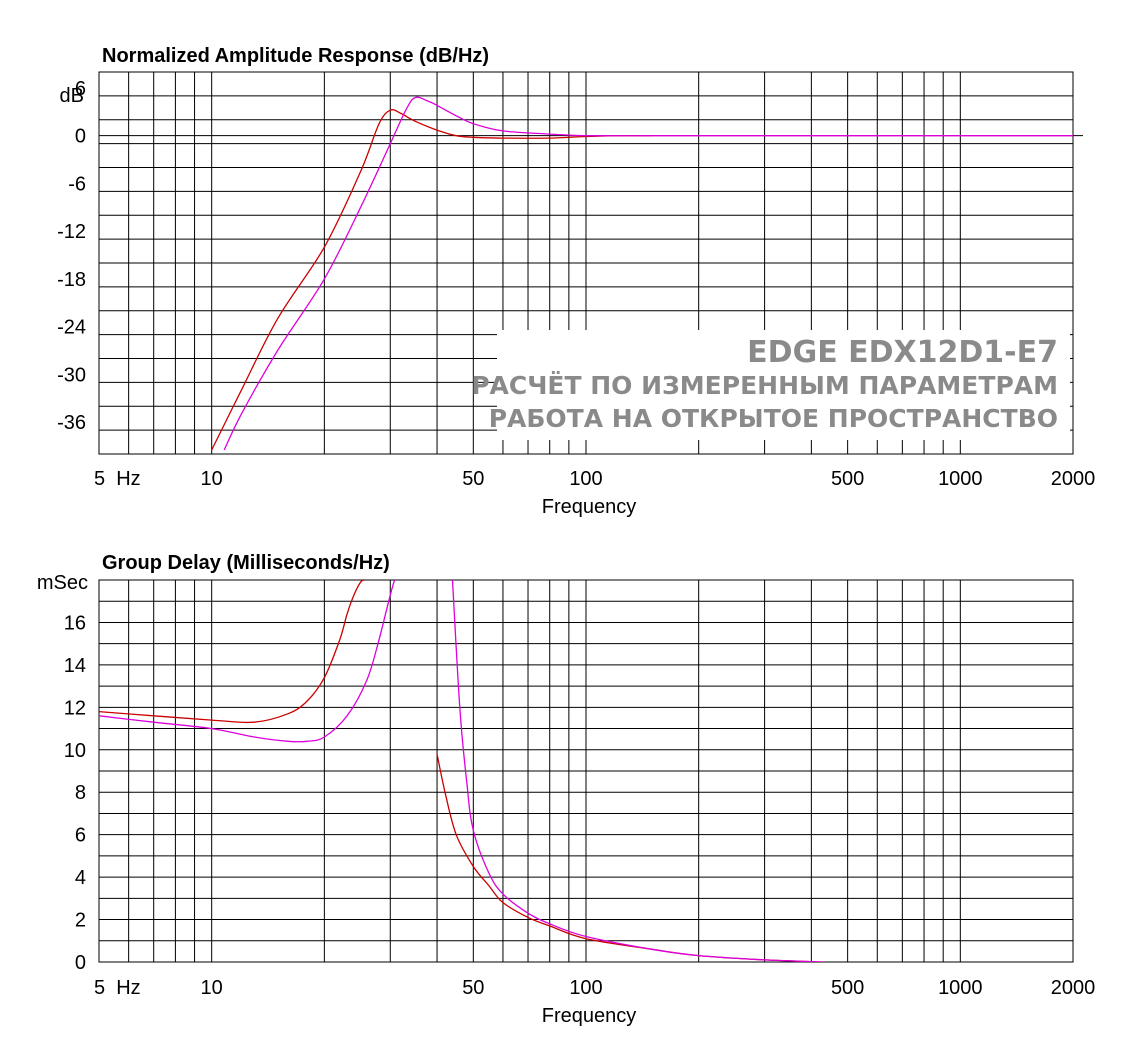 Image resolution: width=1130 pixels, height=1062 pixels. Describe the element at coordinates (71, 256) in the screenshot. I see `amplitude-y-tick-labels: 6 0 -6 -12 -18 -24 -30 -36` at that location.